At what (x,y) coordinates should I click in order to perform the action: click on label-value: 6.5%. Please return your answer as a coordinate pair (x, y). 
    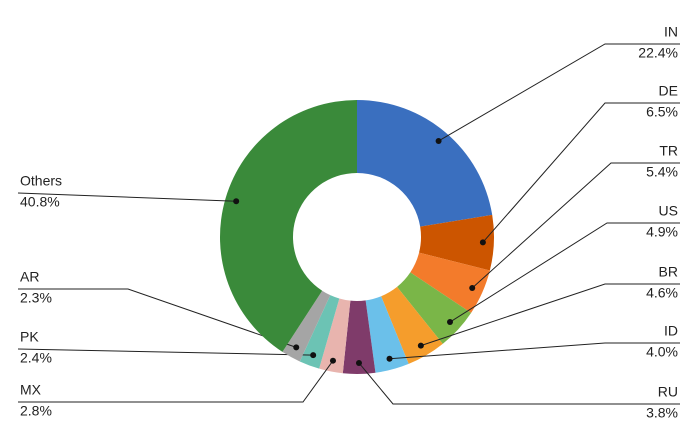
    Looking at the image, I should click on (662, 112).